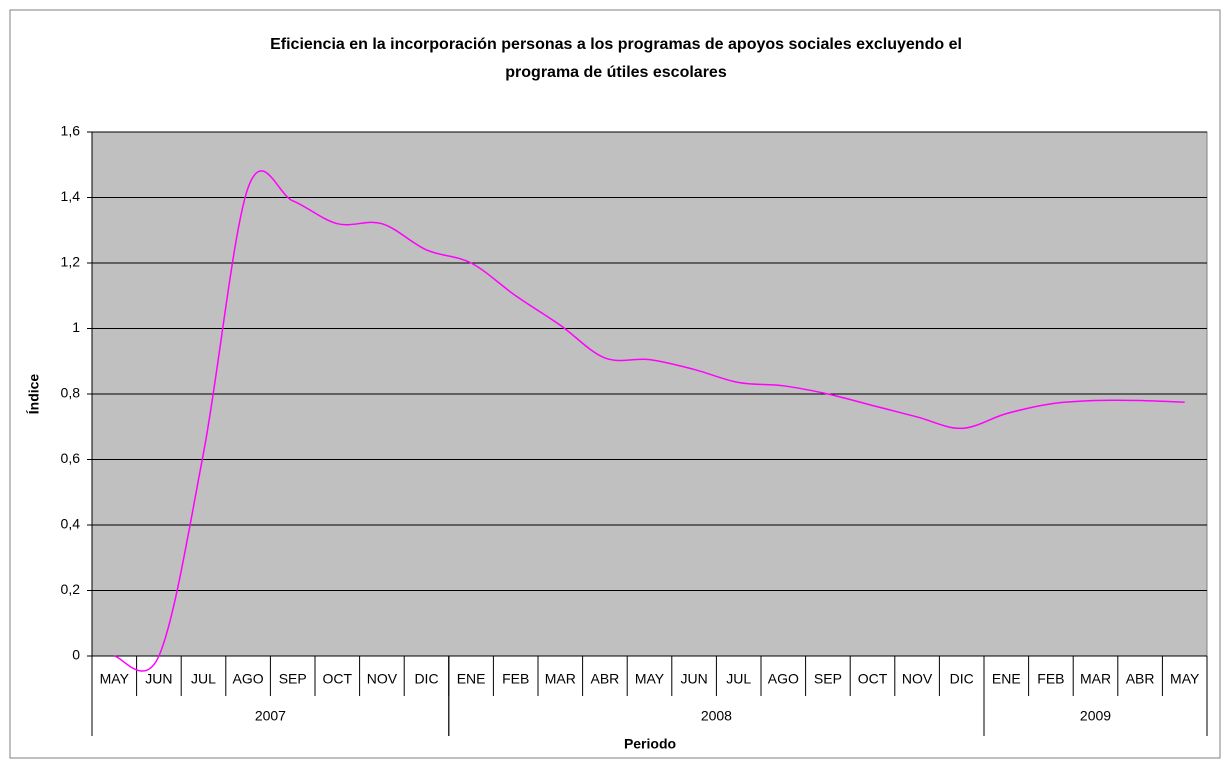 Image resolution: width=1231 pixels, height=769 pixels. Describe the element at coordinates (76, 327) in the screenshot. I see `y-tick-label: 1` at that location.